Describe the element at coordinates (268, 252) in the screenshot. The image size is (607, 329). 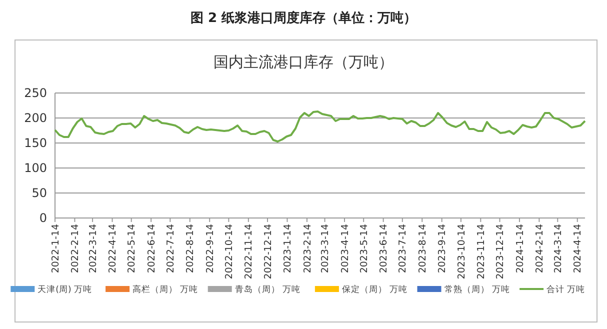
I see `x-tick-label: 2022-12-14` at that location.